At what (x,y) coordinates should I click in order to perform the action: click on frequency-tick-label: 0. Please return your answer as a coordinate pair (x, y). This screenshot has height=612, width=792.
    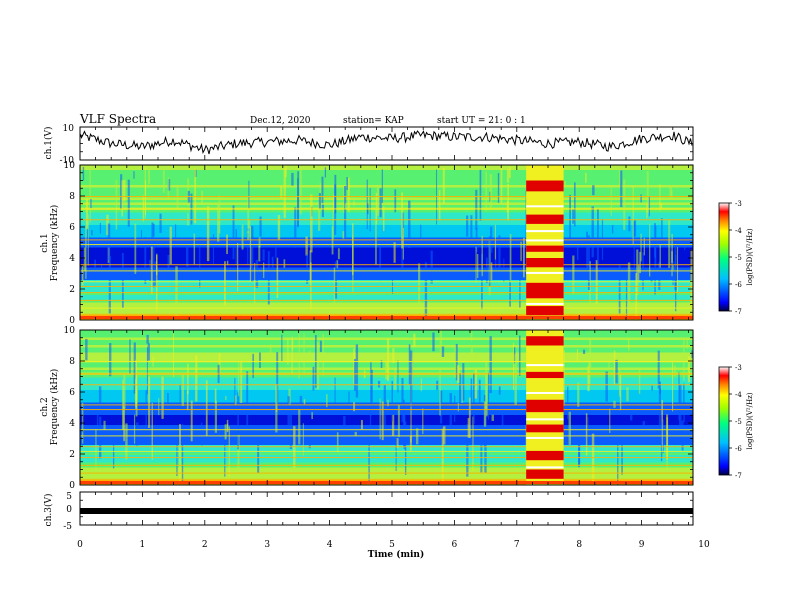
    Looking at the image, I should click on (72, 321).